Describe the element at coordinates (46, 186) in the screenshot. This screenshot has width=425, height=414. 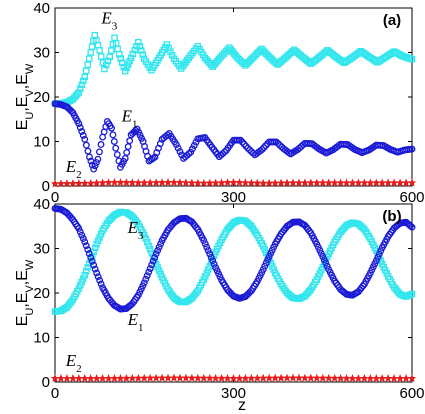
I see `y-tick-label: 0` at that location.